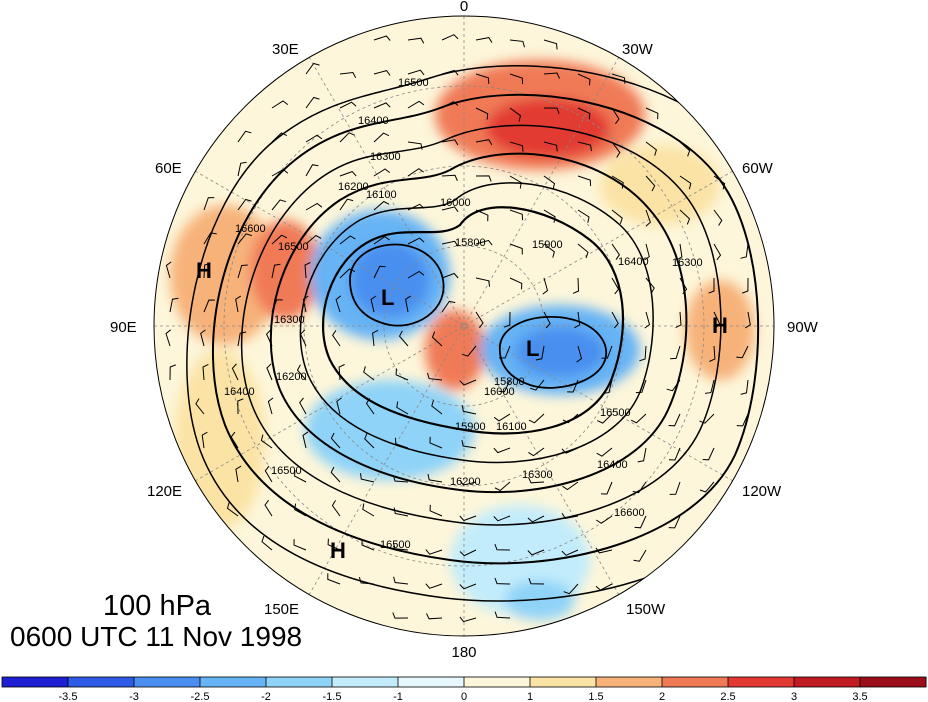  I want to click on contour-label: 16300, so click(385, 157).